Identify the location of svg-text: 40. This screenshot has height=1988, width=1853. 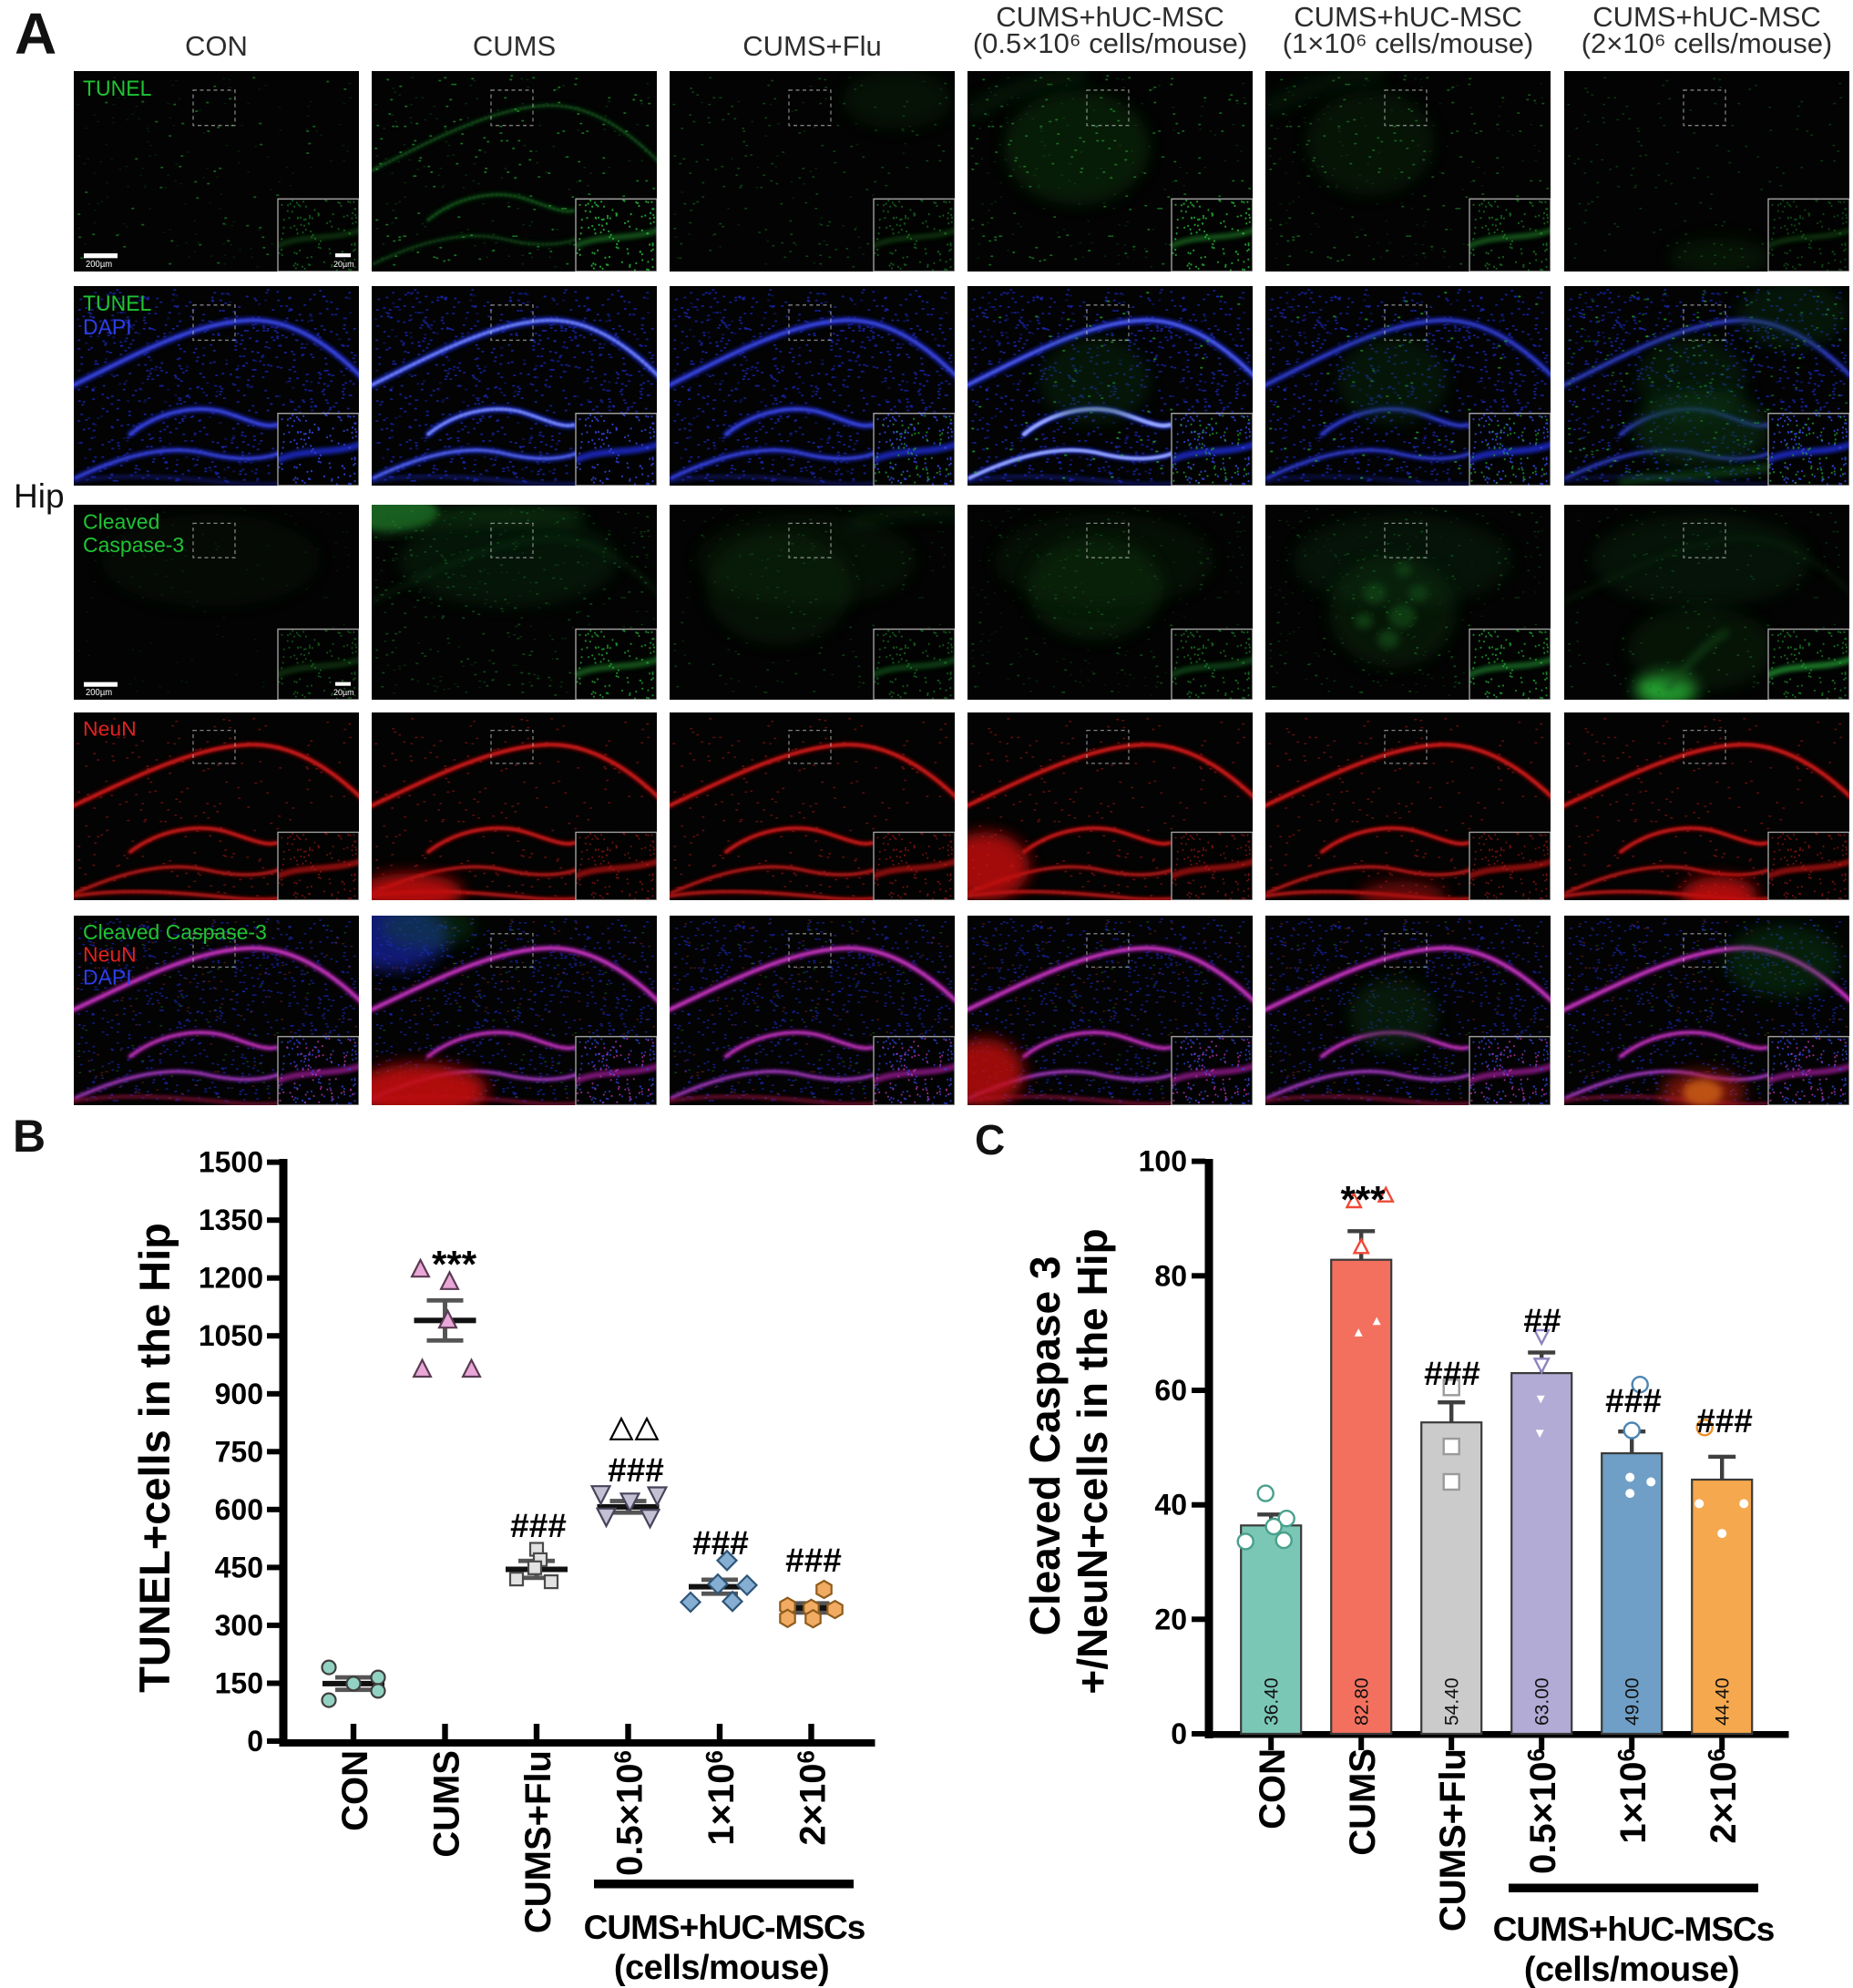
(1170, 1506).